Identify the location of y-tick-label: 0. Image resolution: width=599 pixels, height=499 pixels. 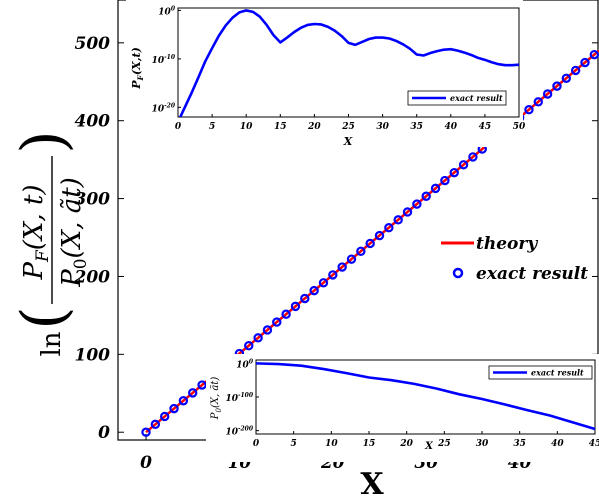
(104, 433).